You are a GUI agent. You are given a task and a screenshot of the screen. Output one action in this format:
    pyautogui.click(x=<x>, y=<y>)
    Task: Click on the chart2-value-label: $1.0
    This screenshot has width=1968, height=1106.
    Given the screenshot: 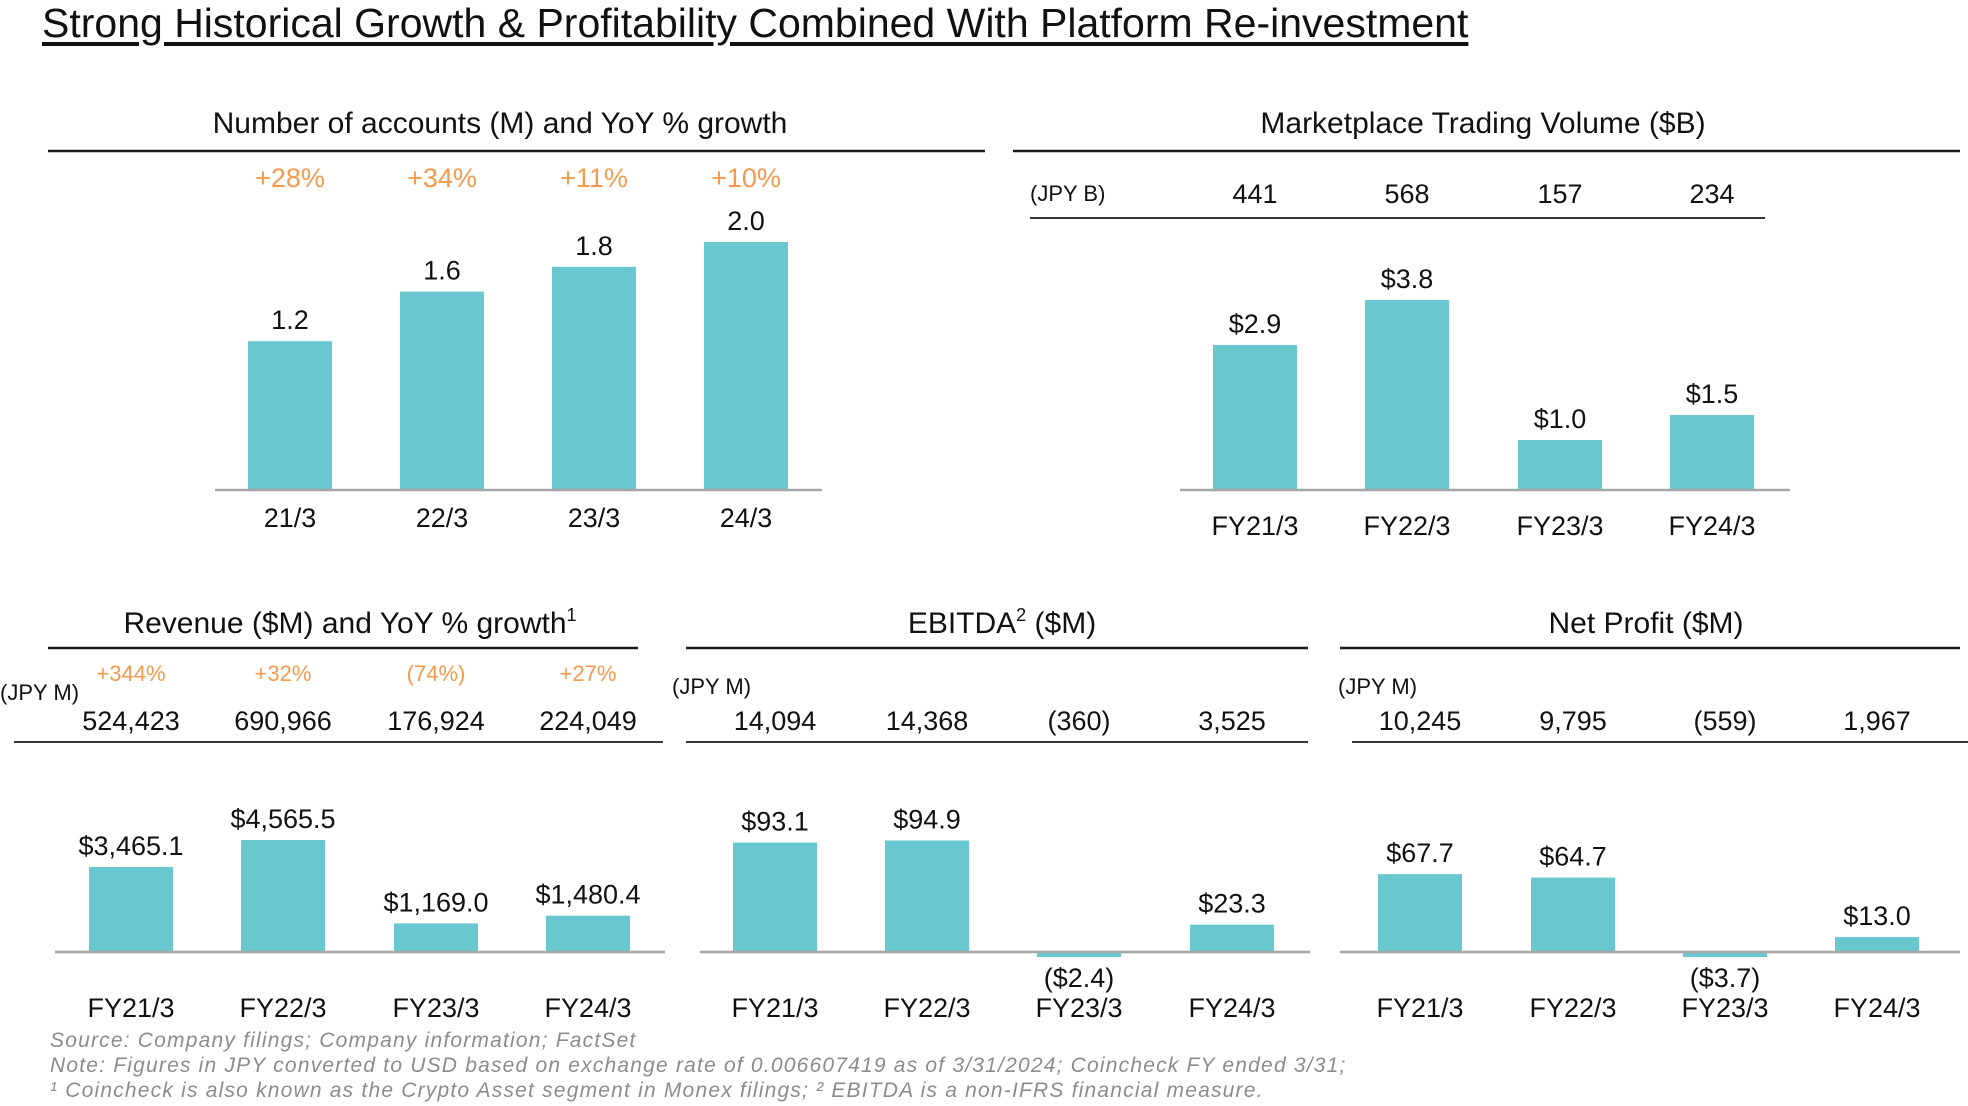 What is the action you would take?
    pyautogui.click(x=1560, y=419)
    